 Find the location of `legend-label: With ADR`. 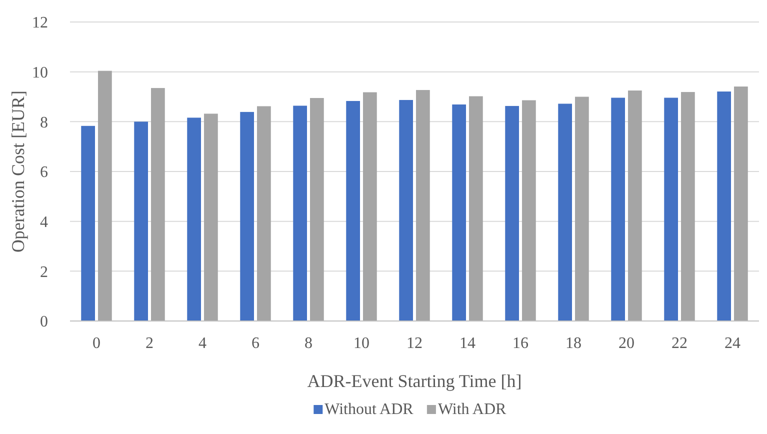

legend-label: With ADR is located at coordinates (472, 409).